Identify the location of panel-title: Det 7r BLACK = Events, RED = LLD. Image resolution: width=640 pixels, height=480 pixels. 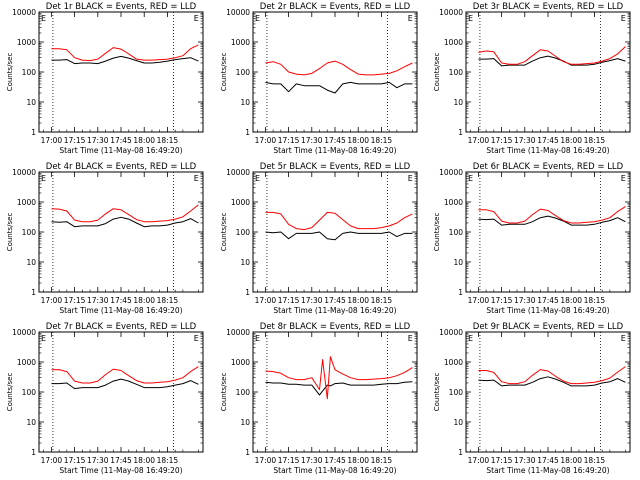
(121, 327).